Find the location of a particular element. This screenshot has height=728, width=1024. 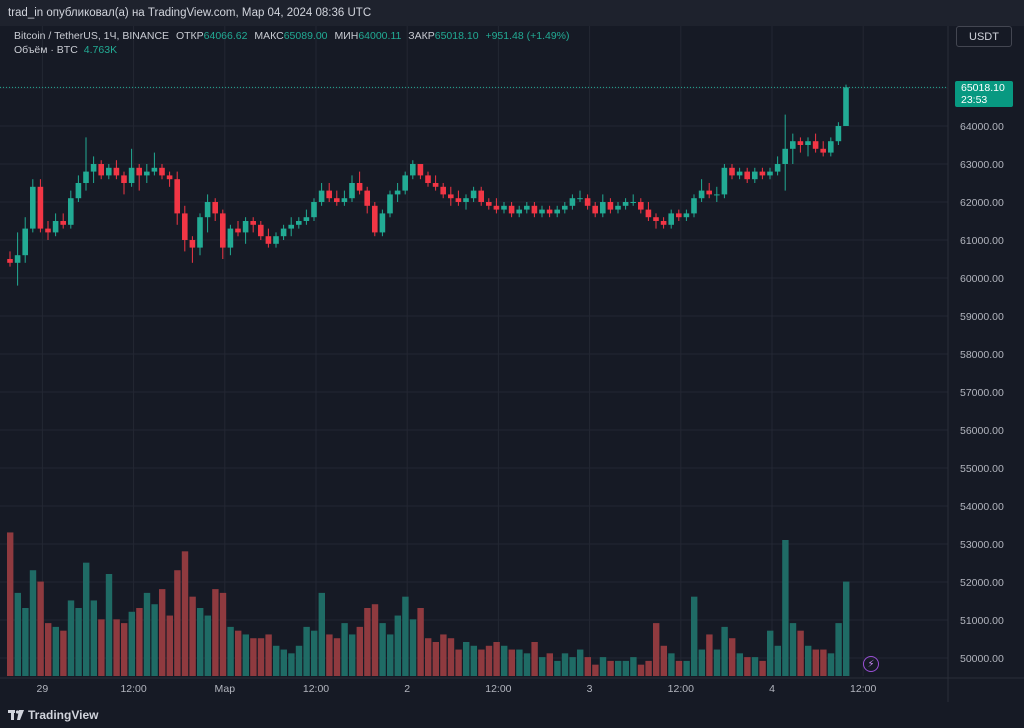

y-tick-label: 52000.00 is located at coordinates (982, 583).